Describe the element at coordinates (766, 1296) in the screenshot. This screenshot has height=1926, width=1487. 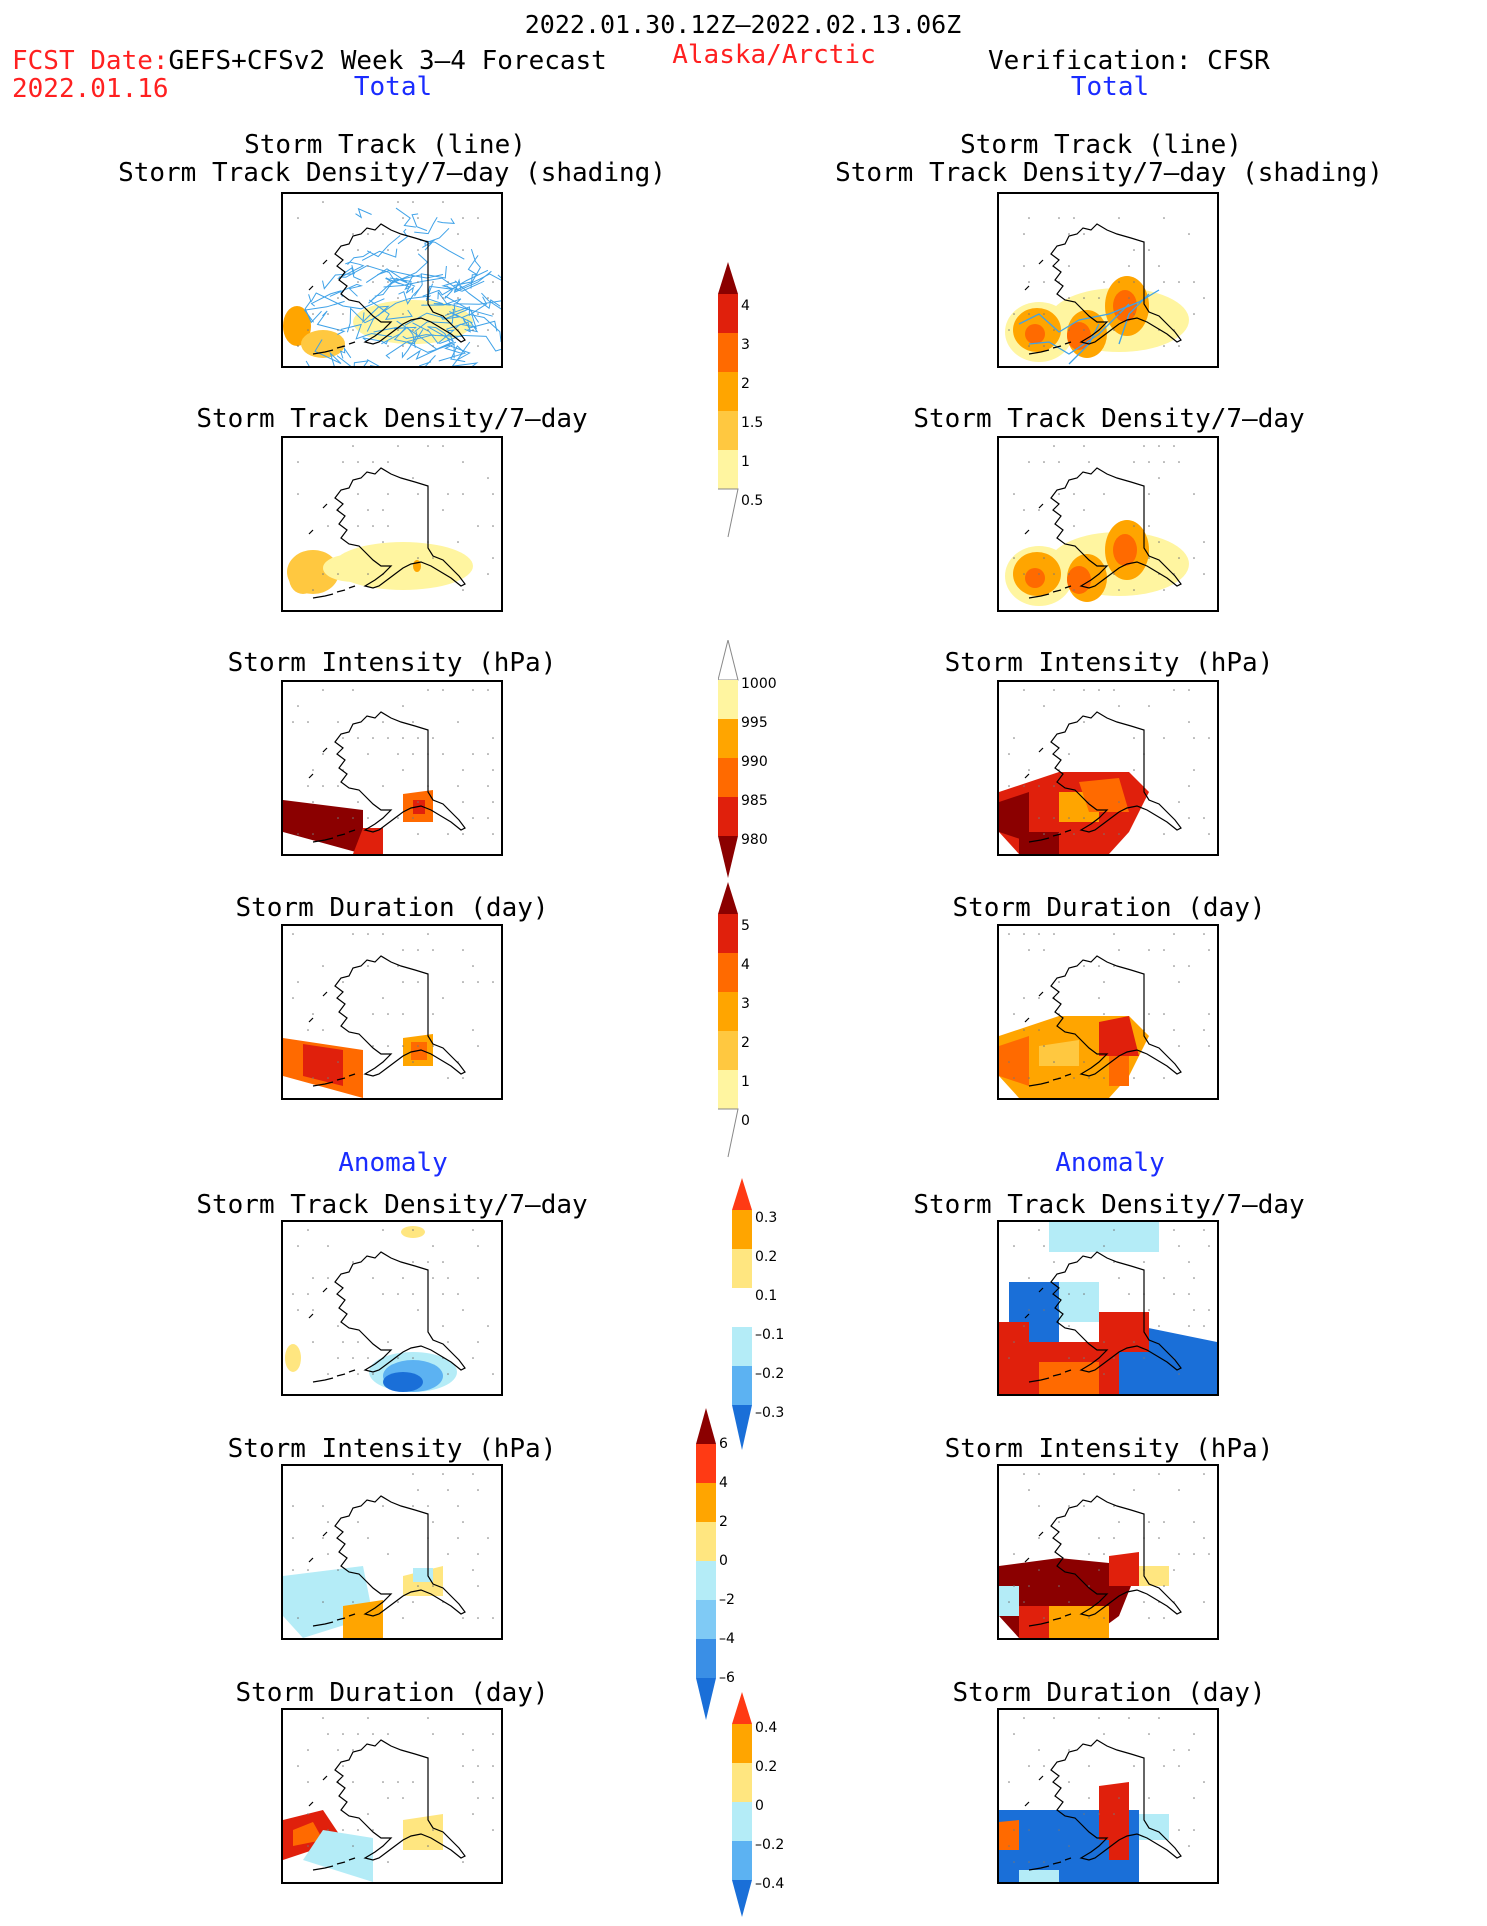
I see `cb-adensity-label-2: 0.1` at that location.